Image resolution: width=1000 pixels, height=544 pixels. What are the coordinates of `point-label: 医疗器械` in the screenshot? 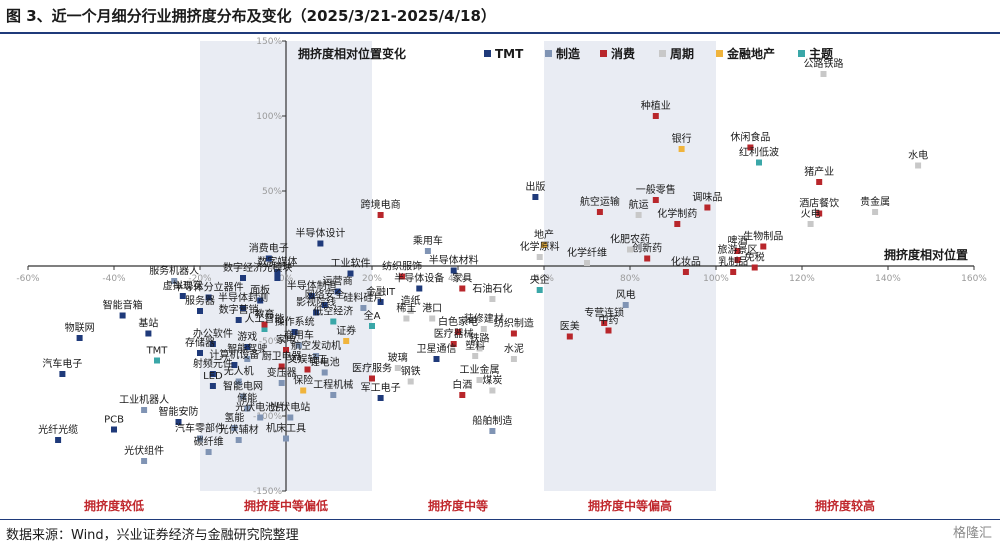 It's located at (454, 333).